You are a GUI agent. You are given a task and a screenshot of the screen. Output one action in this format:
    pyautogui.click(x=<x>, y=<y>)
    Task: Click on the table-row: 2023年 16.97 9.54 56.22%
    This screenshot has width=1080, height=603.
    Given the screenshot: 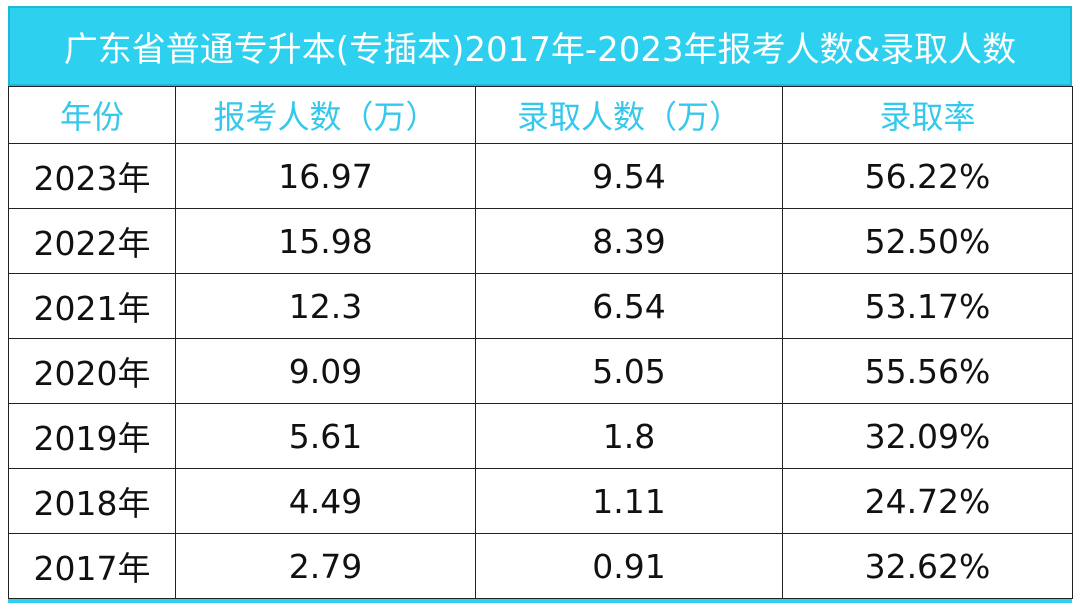 What is the action you would take?
    pyautogui.click(x=540, y=176)
    